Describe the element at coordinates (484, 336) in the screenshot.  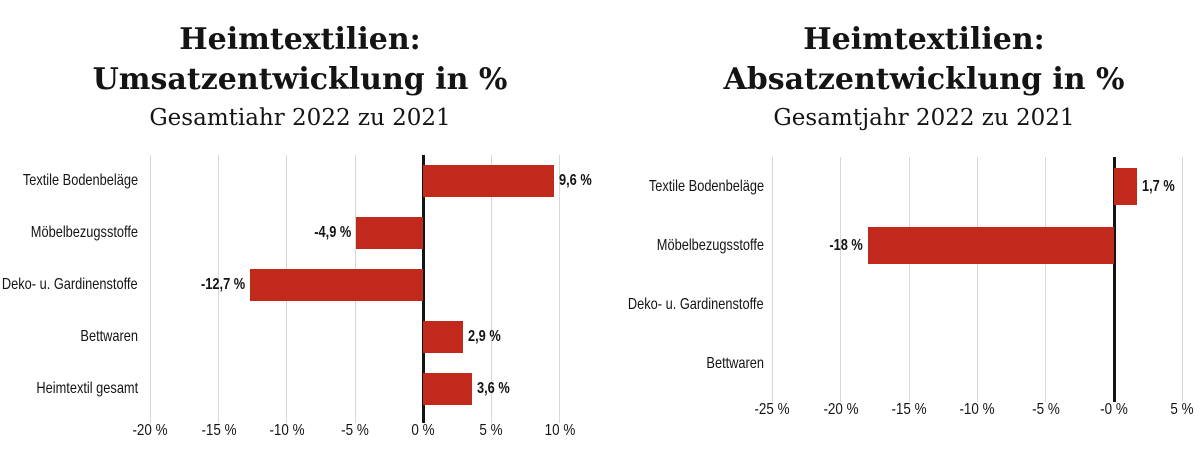
I see `value-label: 2,9 %` at that location.